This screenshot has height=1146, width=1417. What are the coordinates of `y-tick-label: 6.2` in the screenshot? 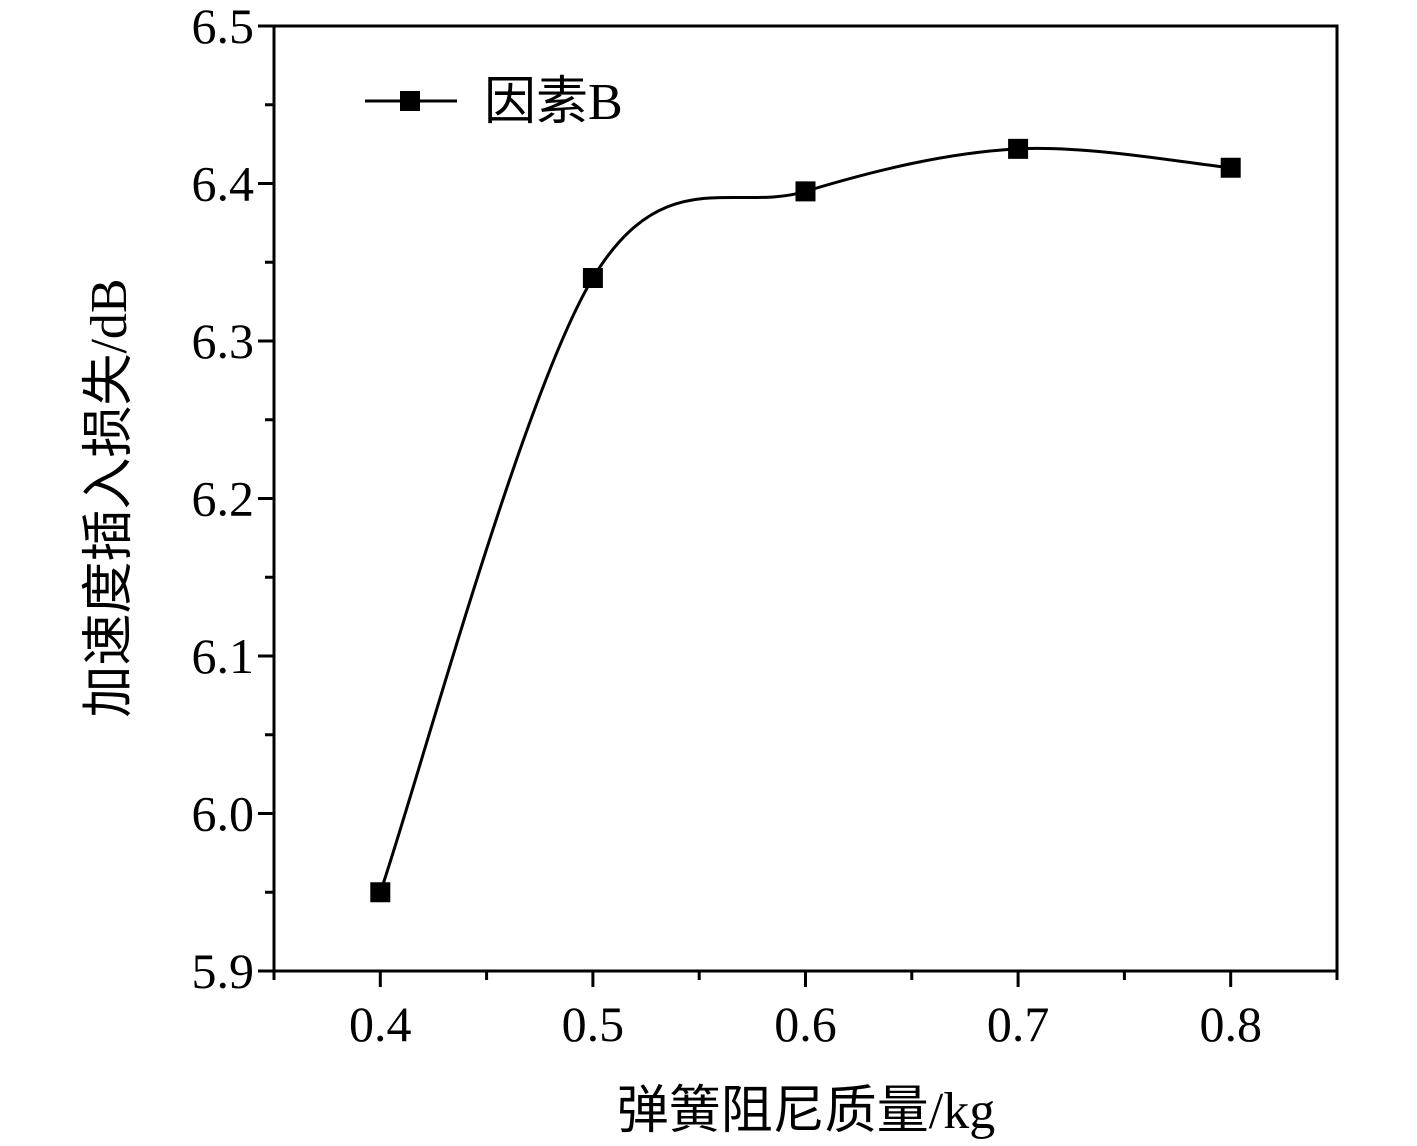 It's located at (223, 499).